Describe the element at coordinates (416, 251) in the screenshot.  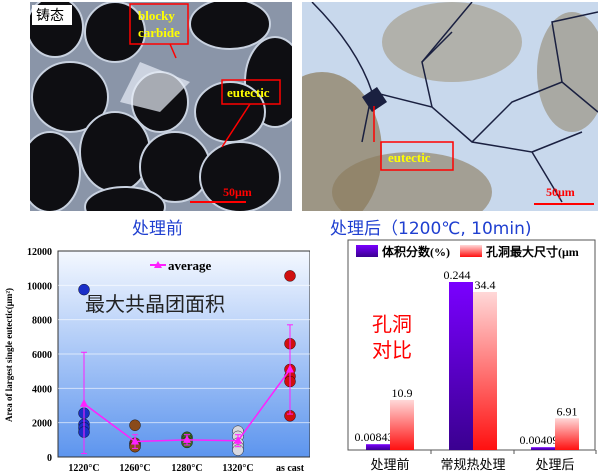
I see `legend-volume-fraction: 体积分数(%)` at that location.